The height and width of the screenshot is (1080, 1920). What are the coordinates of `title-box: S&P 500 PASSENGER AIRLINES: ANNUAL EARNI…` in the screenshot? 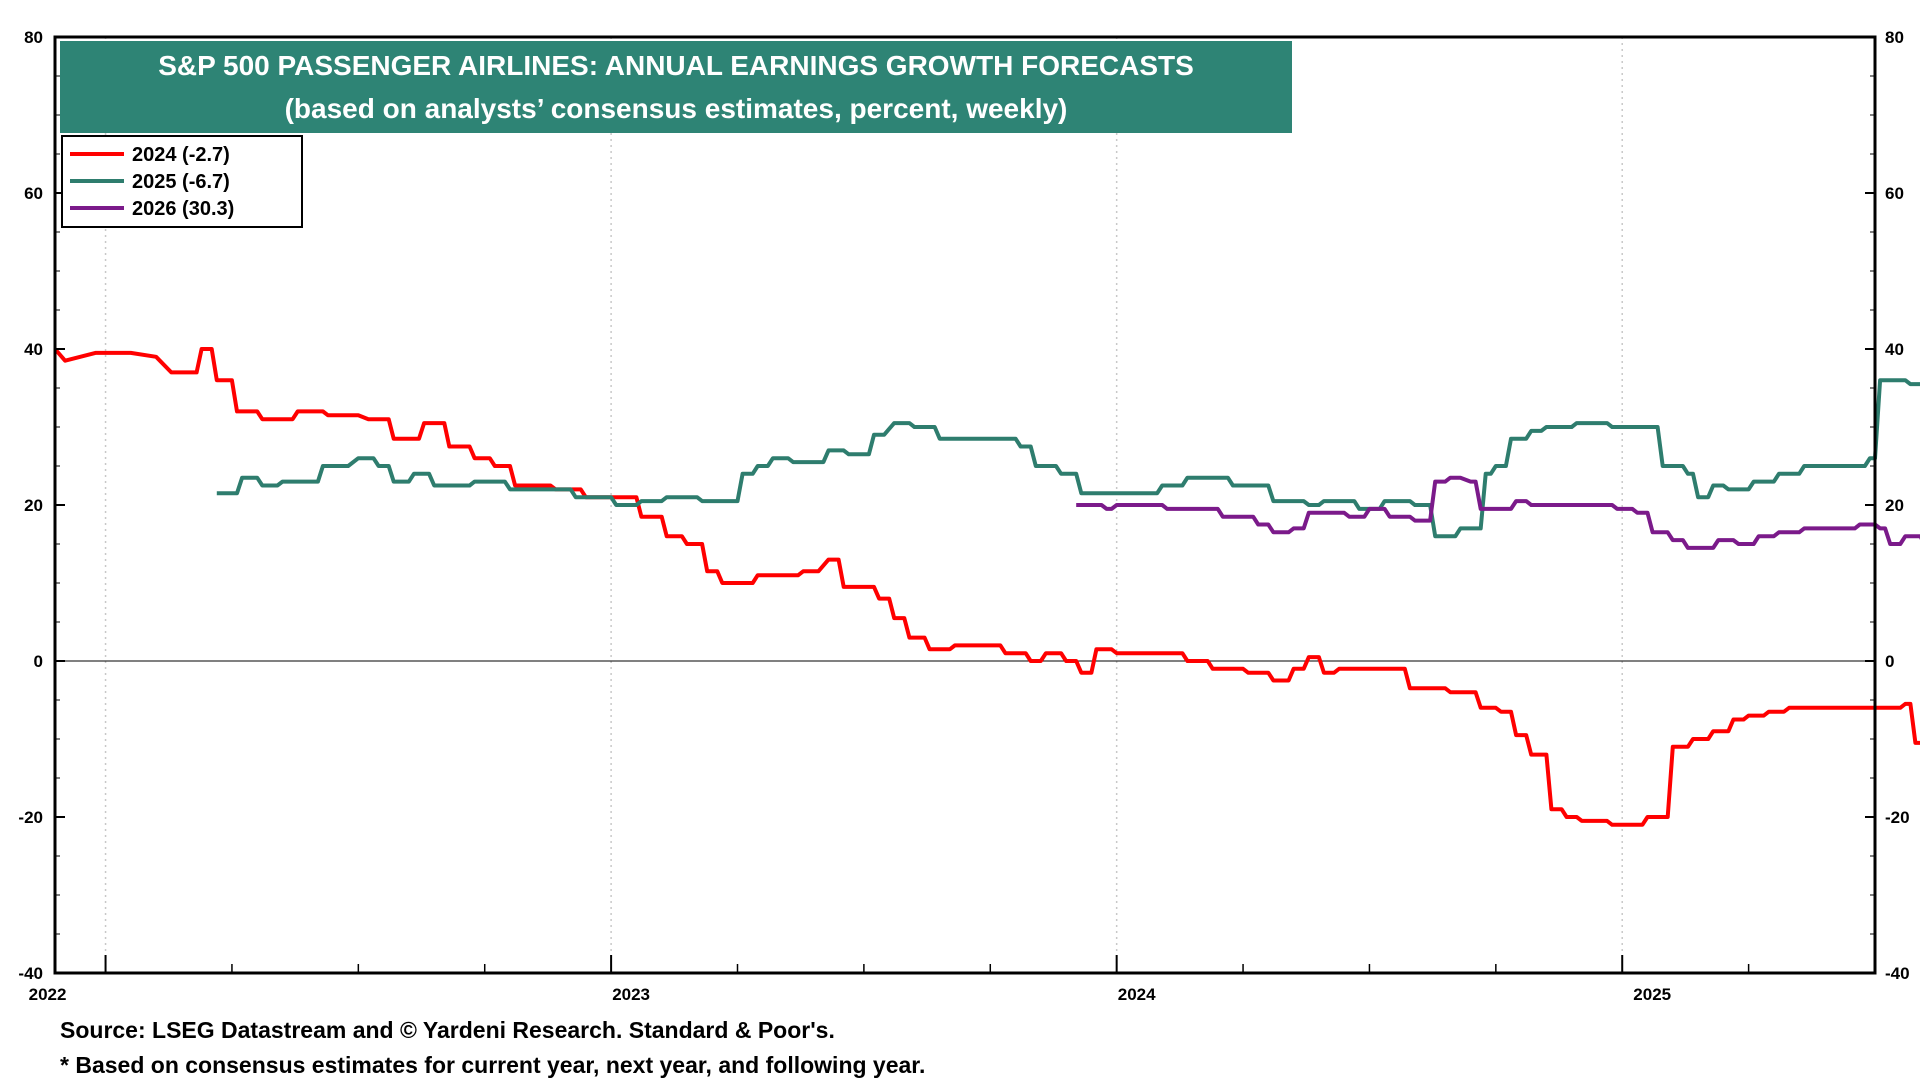 It's located at (676, 87).